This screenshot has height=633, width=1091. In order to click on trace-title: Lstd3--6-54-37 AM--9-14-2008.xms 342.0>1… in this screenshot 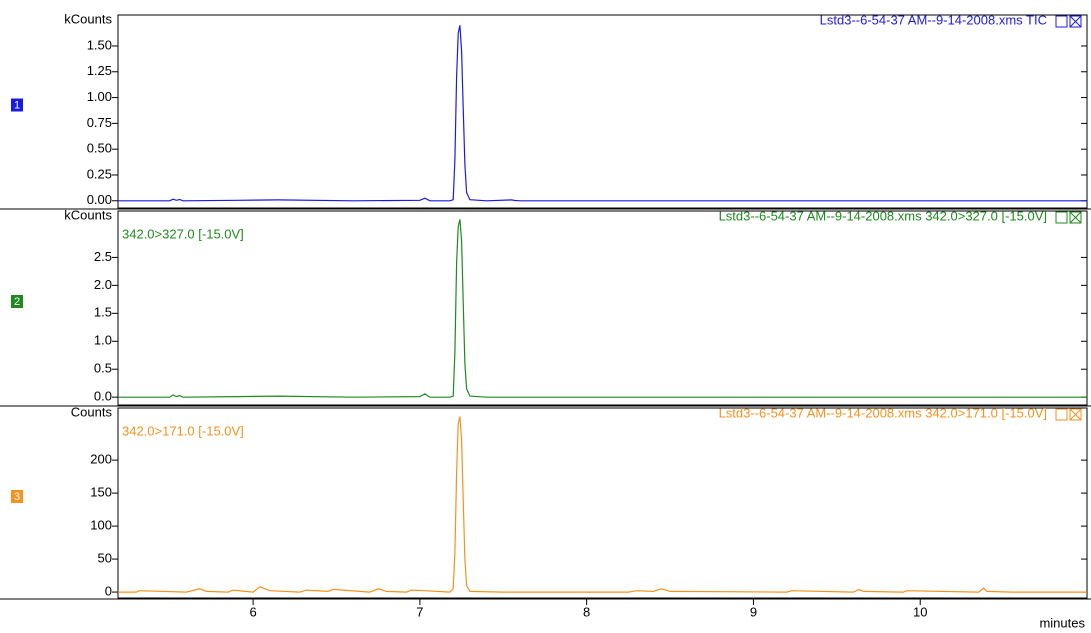, I will do `click(883, 412)`.